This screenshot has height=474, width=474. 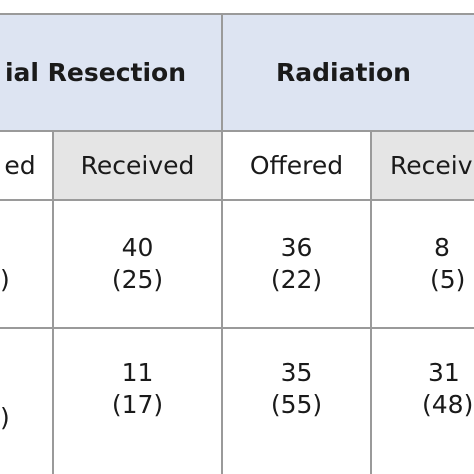 I want to click on cell-count: 40, so click(x=137, y=247).